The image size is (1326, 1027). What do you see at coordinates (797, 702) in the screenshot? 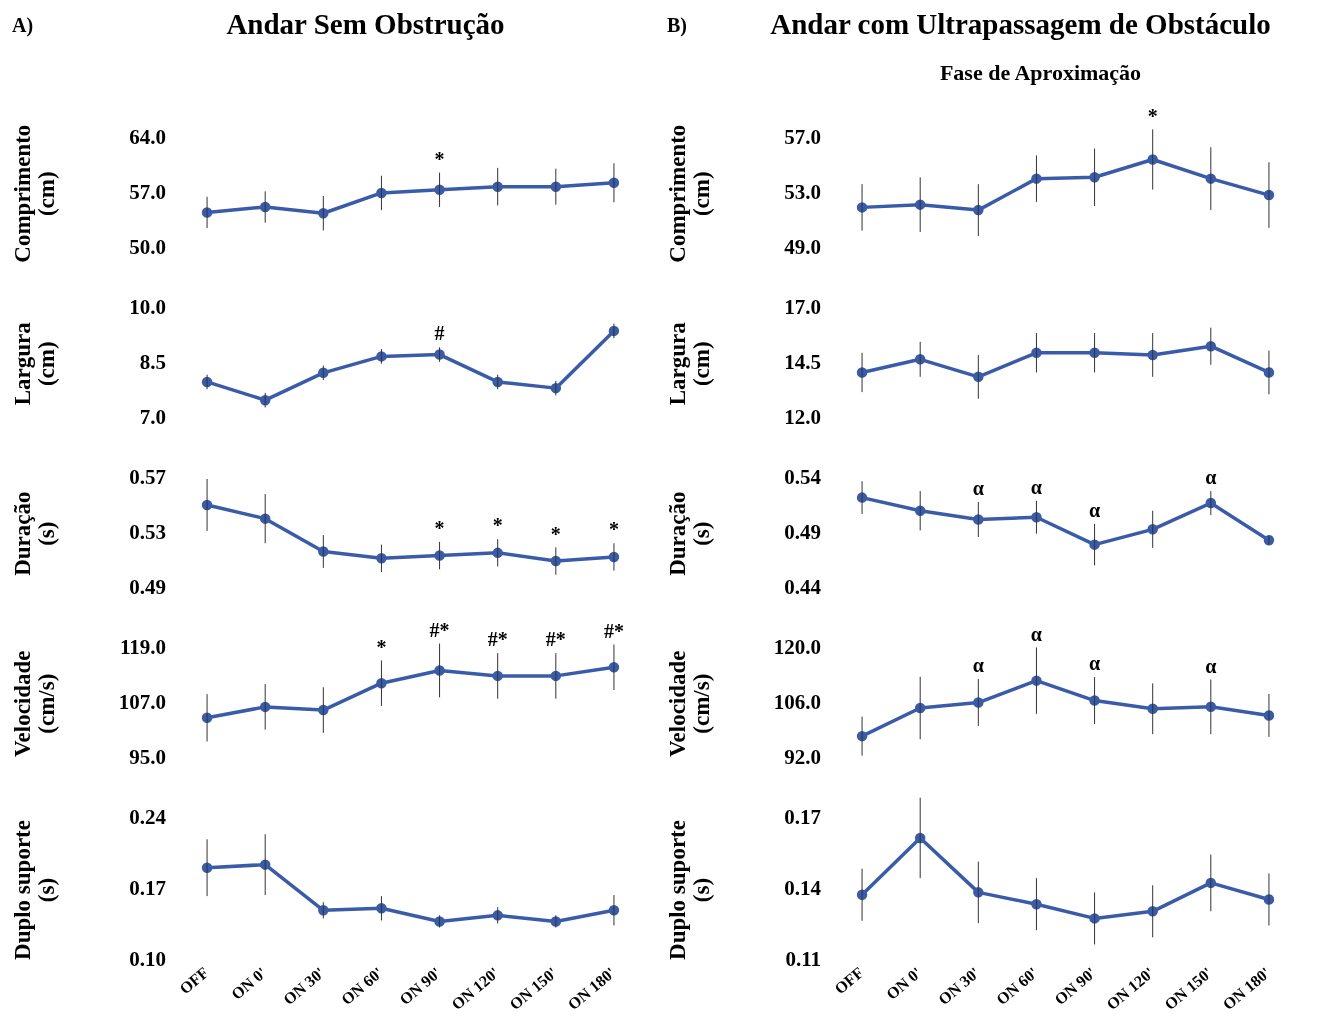
I see `y-tick-label: 106.0` at bounding box center [797, 702].